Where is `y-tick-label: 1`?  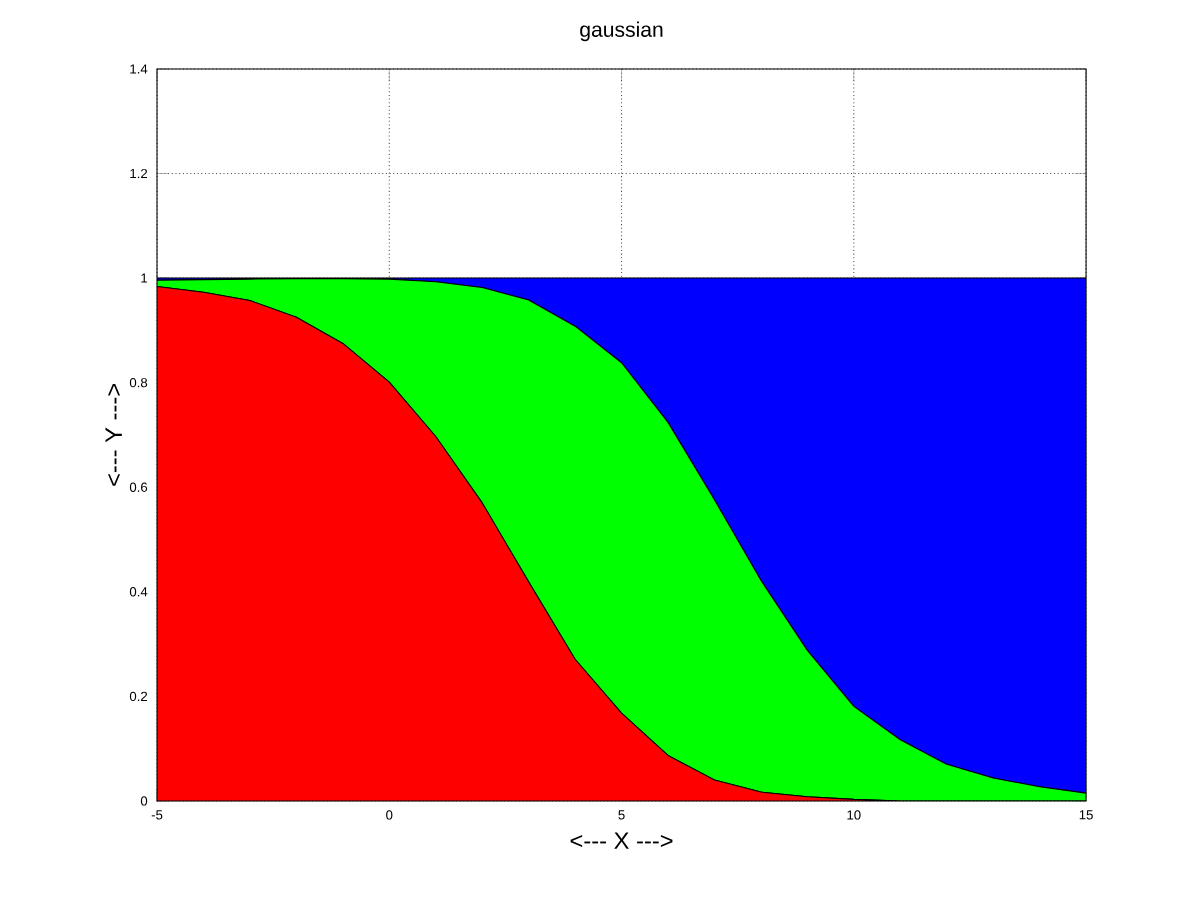 y-tick-label: 1 is located at coordinates (144, 278).